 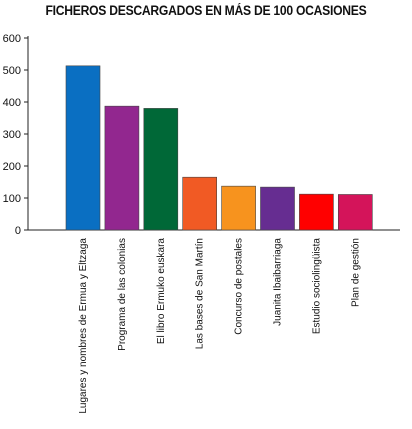 I want to click on x-category-label: Lugares y nombres de Ermua y Eltzaga, so click(x=83, y=326).